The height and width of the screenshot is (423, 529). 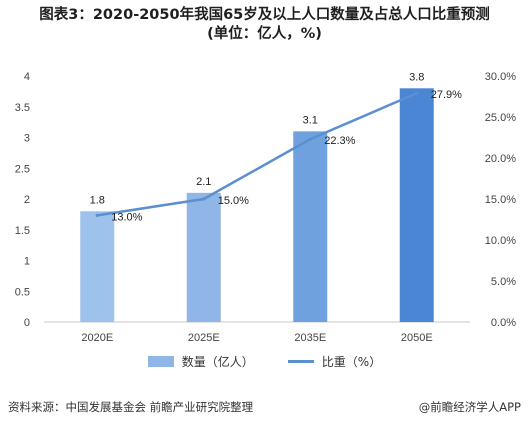 What do you see at coordinates (27, 139) in the screenshot?
I see `y-left-tick-label: 3` at bounding box center [27, 139].